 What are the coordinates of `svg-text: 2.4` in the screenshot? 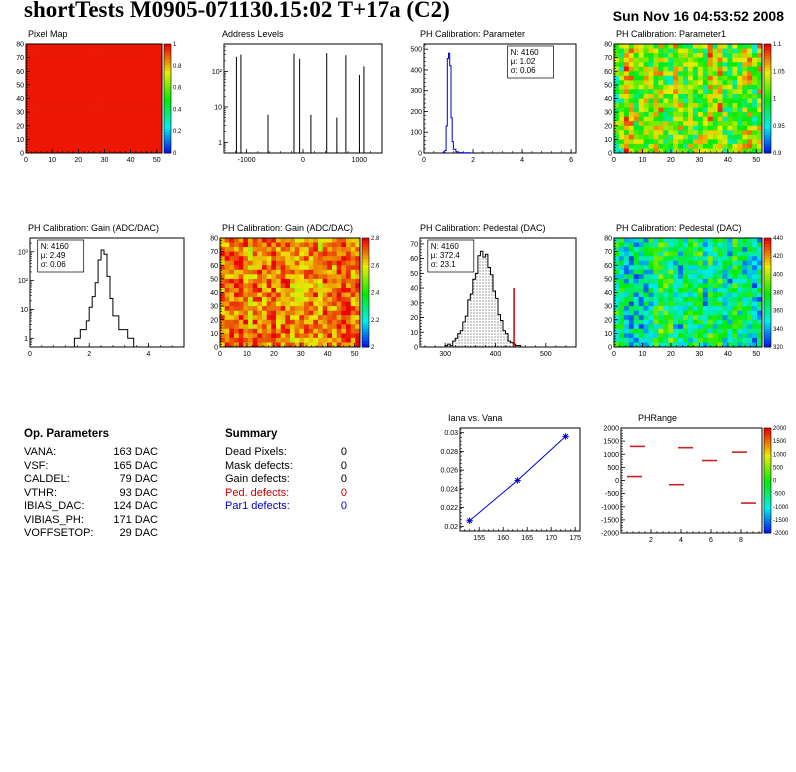 It's located at (375, 294).